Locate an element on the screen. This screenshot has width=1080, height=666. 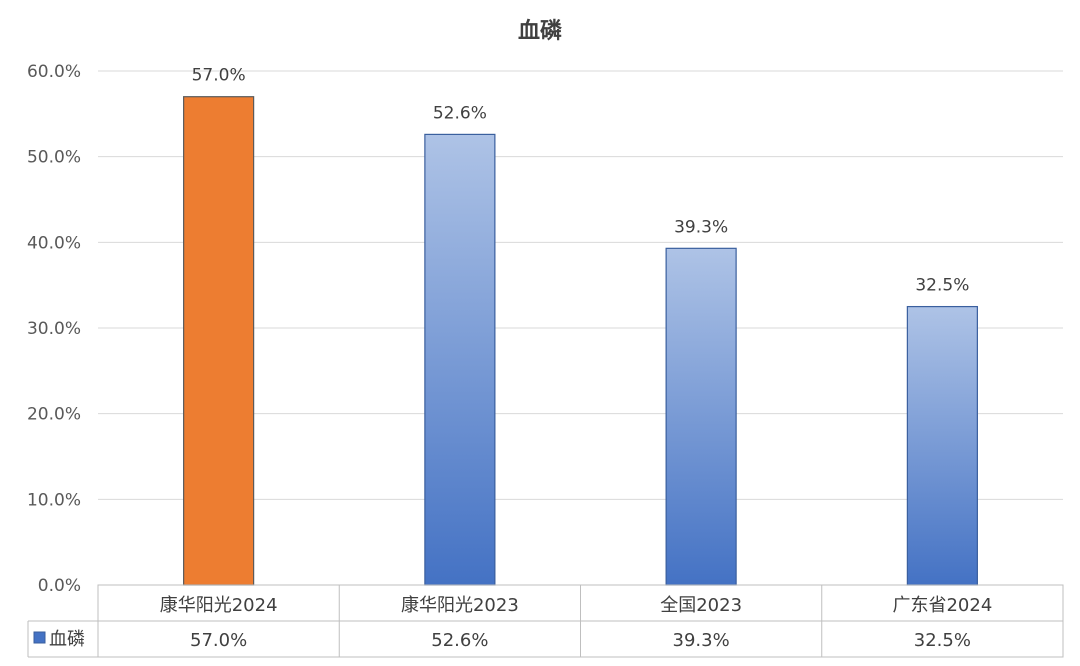
category-label: 康华阳光2023 is located at coordinates (460, 605).